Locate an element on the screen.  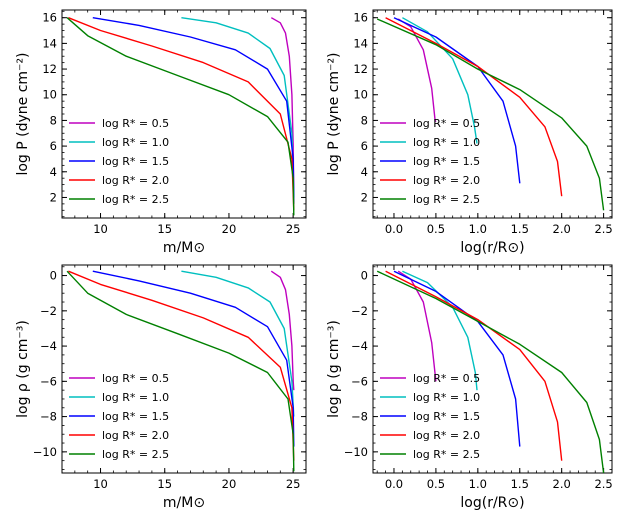
y-tick-label: 4 is located at coordinates (364, 172).